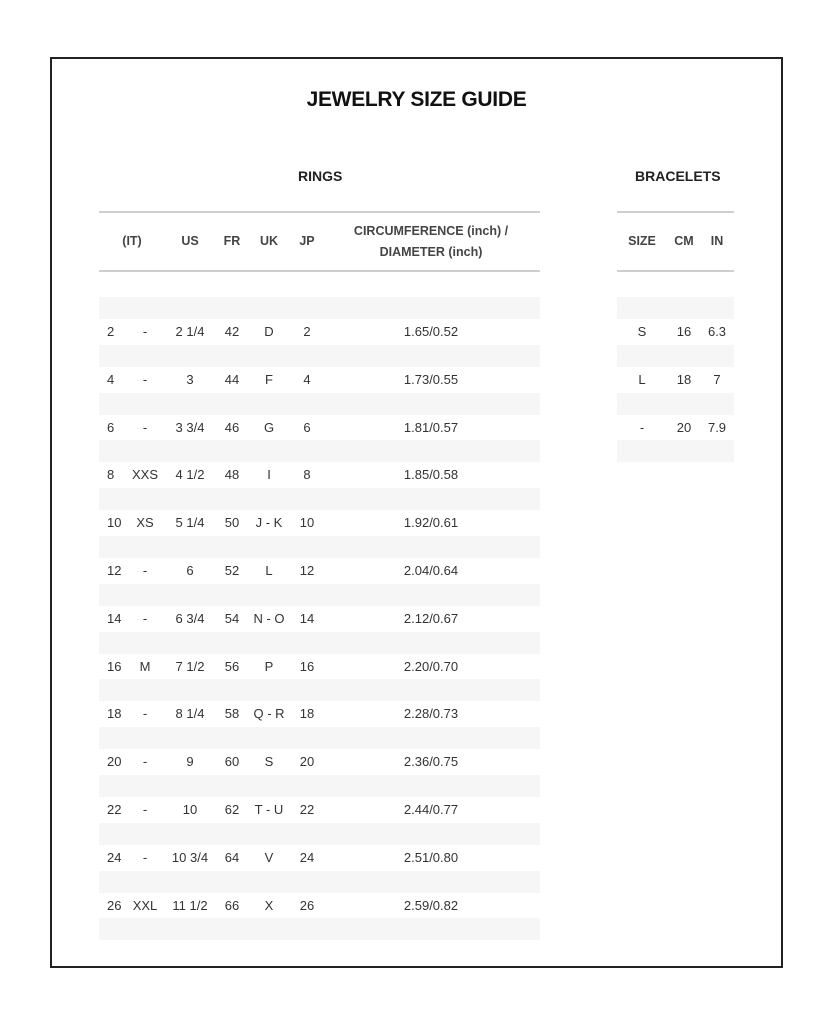 This screenshot has width=827, height=1024. Describe the element at coordinates (678, 176) in the screenshot. I see `bracelets-heading: BRACELETS` at that location.